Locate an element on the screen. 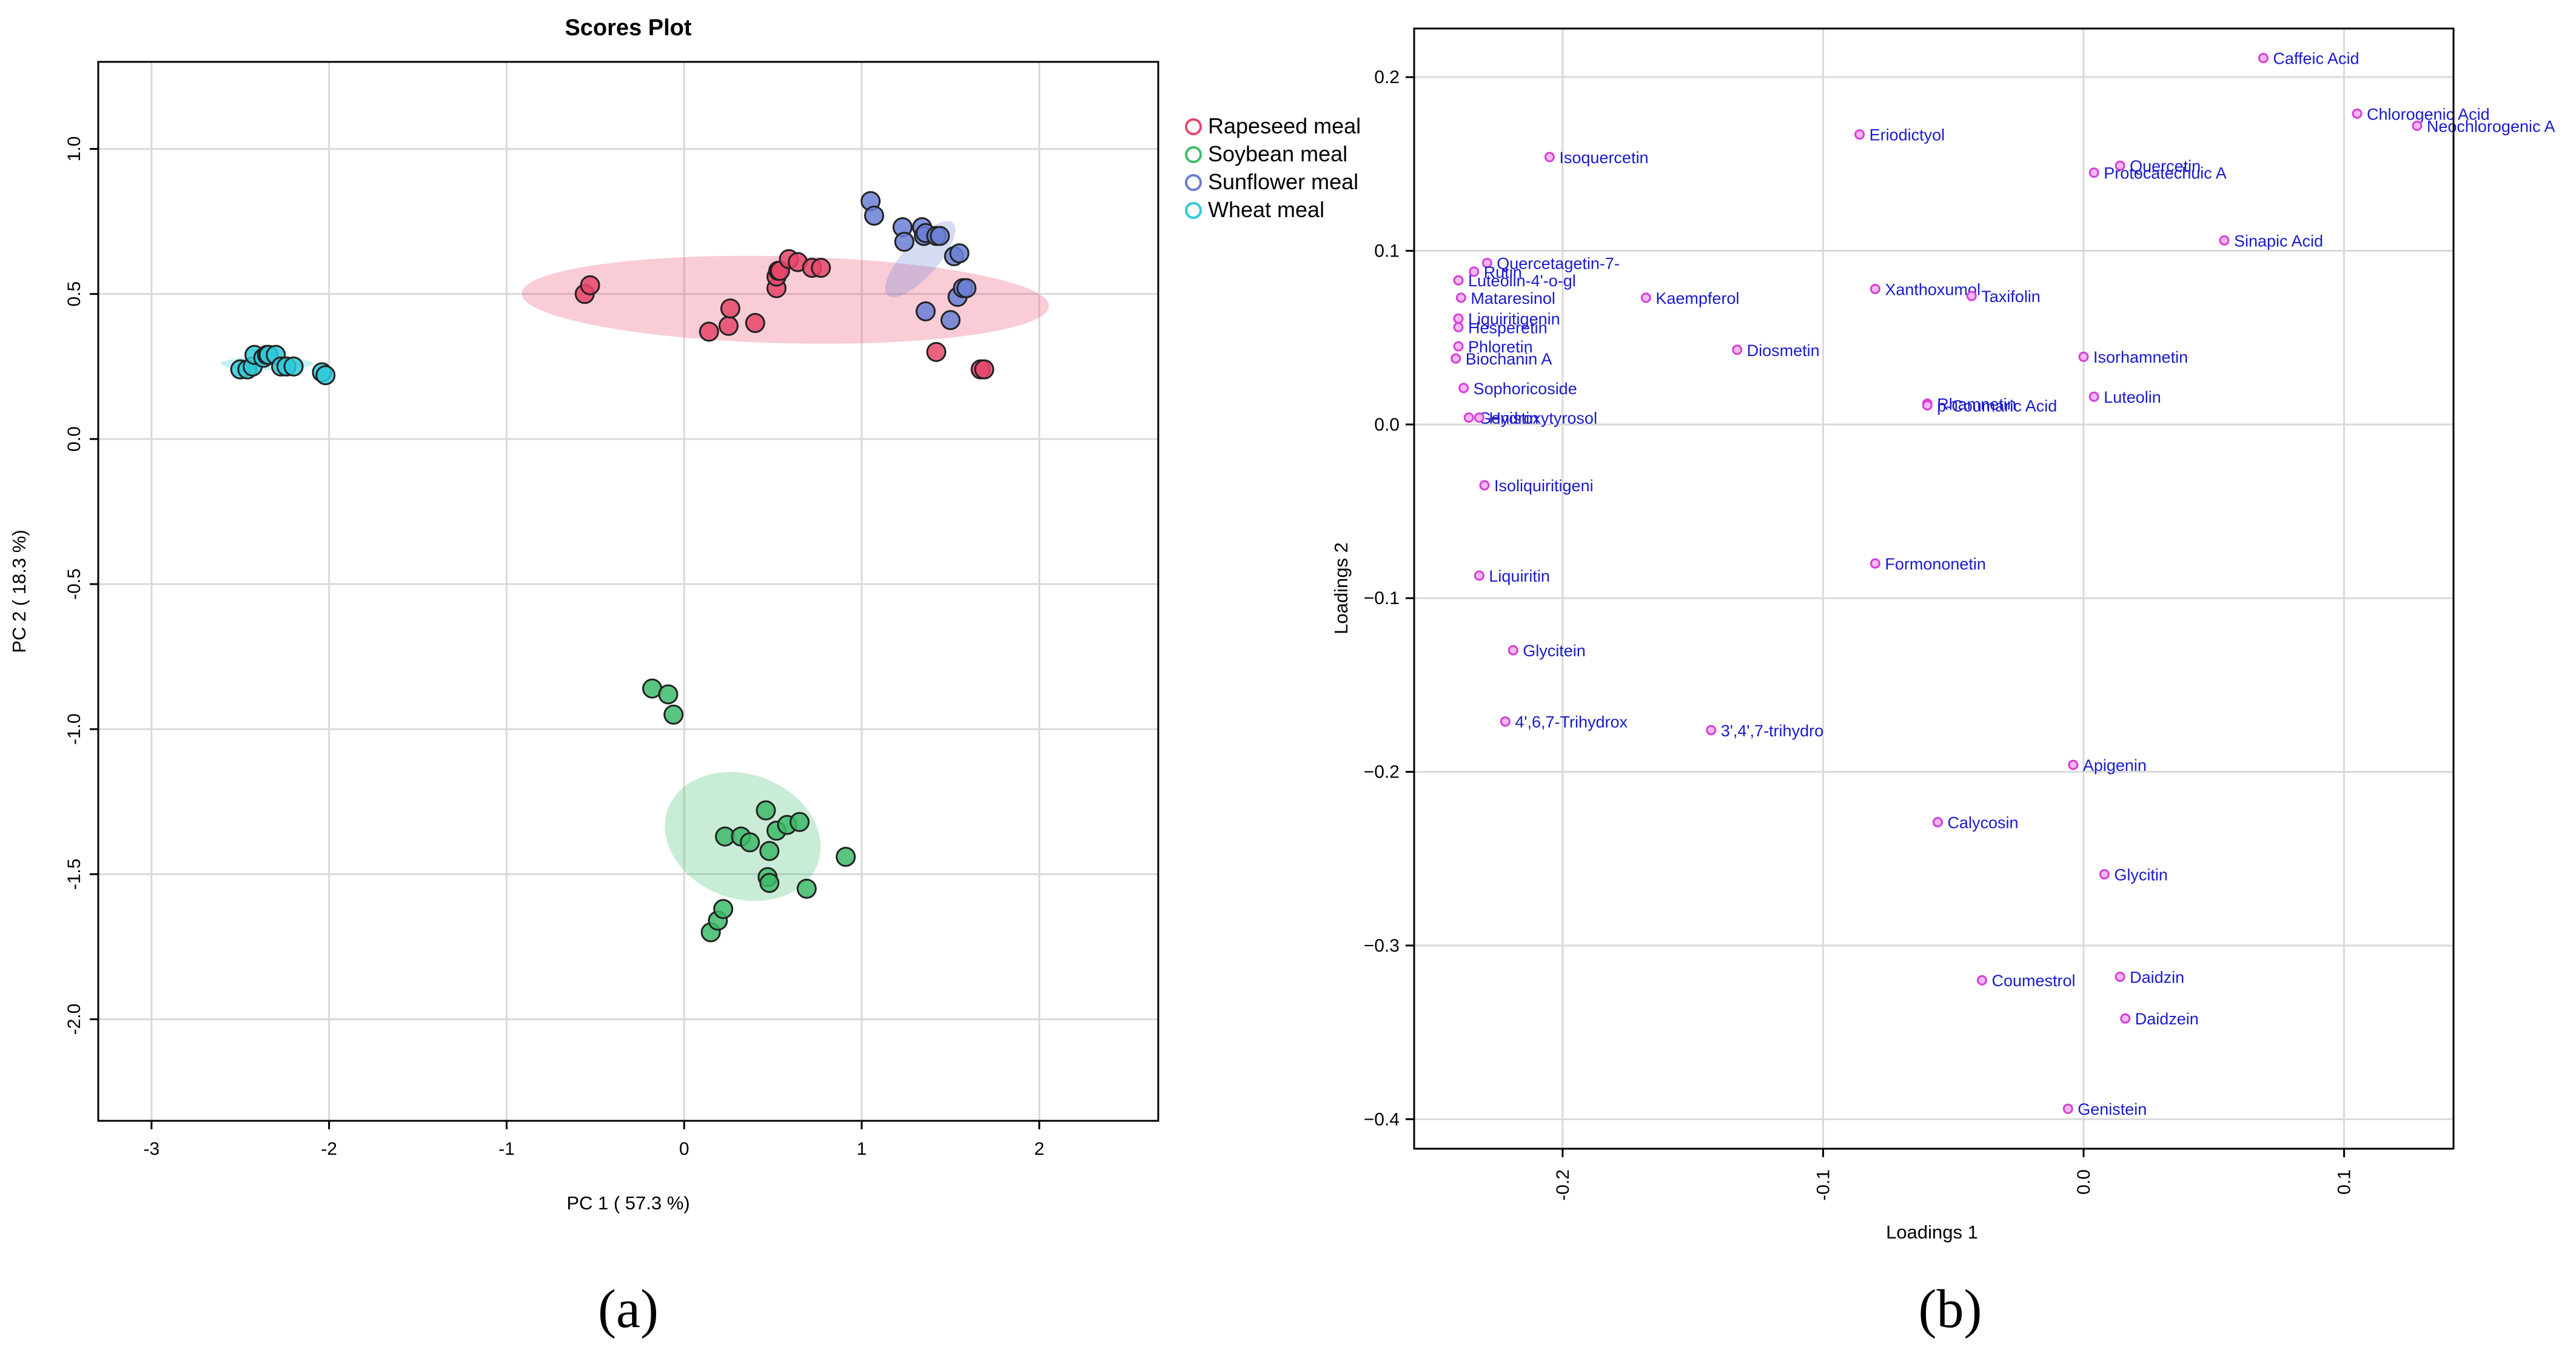  loadings-y-tick-label-3: −0.1 is located at coordinates (1382, 598).